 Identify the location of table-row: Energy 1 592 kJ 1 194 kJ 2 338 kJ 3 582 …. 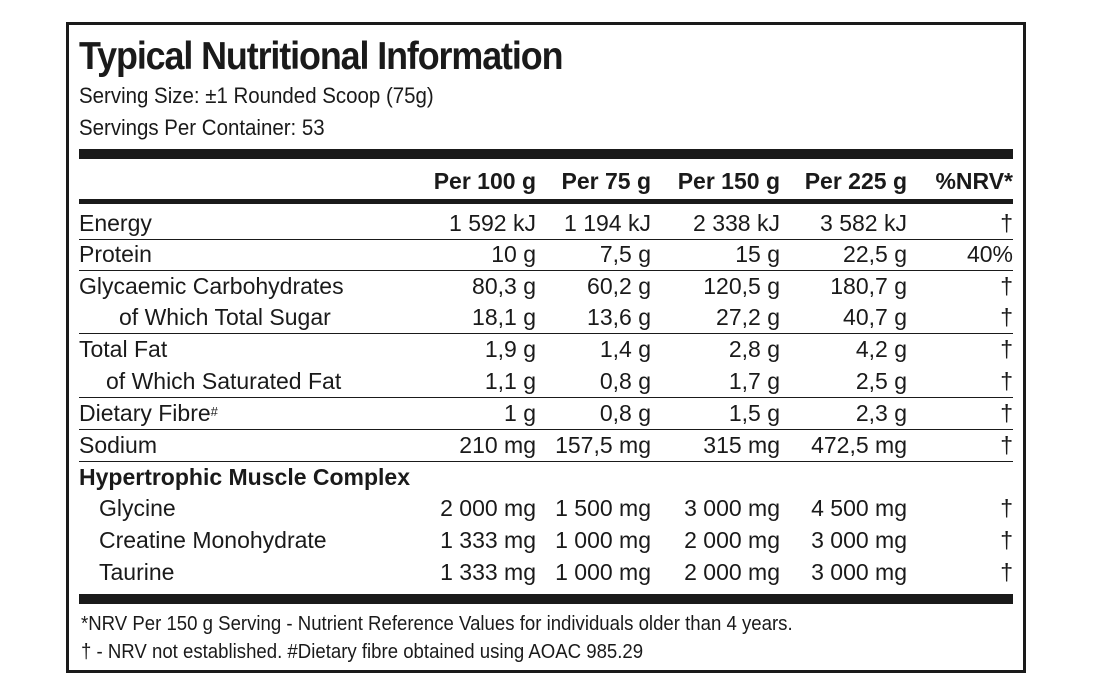
(546, 224).